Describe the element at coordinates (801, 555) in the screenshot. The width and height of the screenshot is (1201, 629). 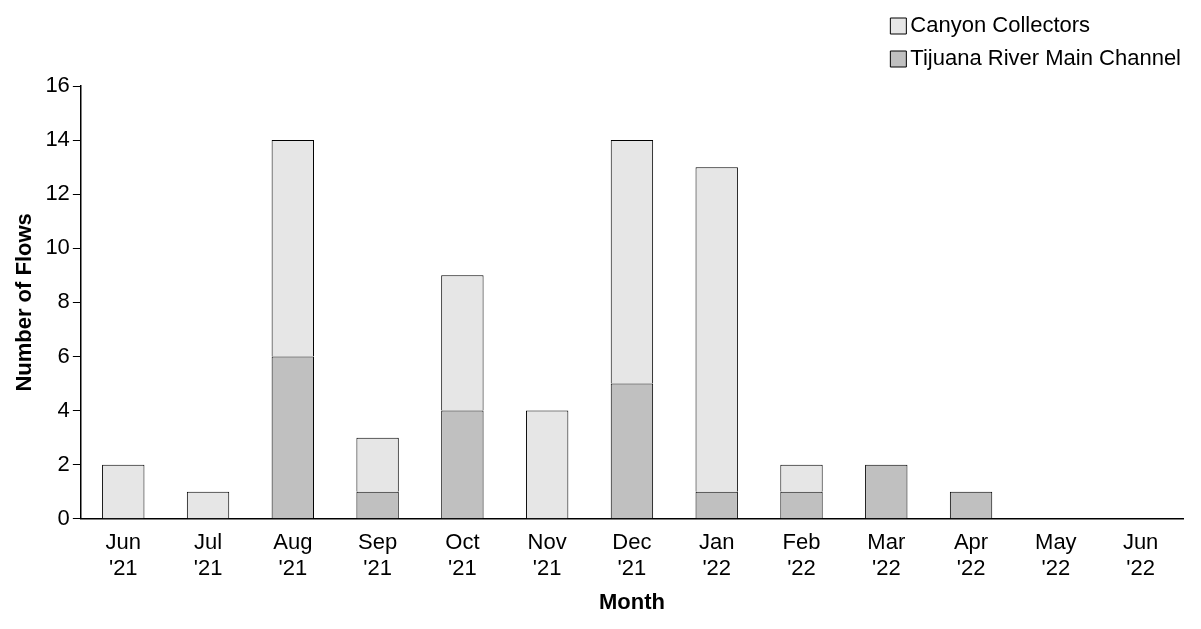
I see `x-tick-label: Feb '22` at that location.